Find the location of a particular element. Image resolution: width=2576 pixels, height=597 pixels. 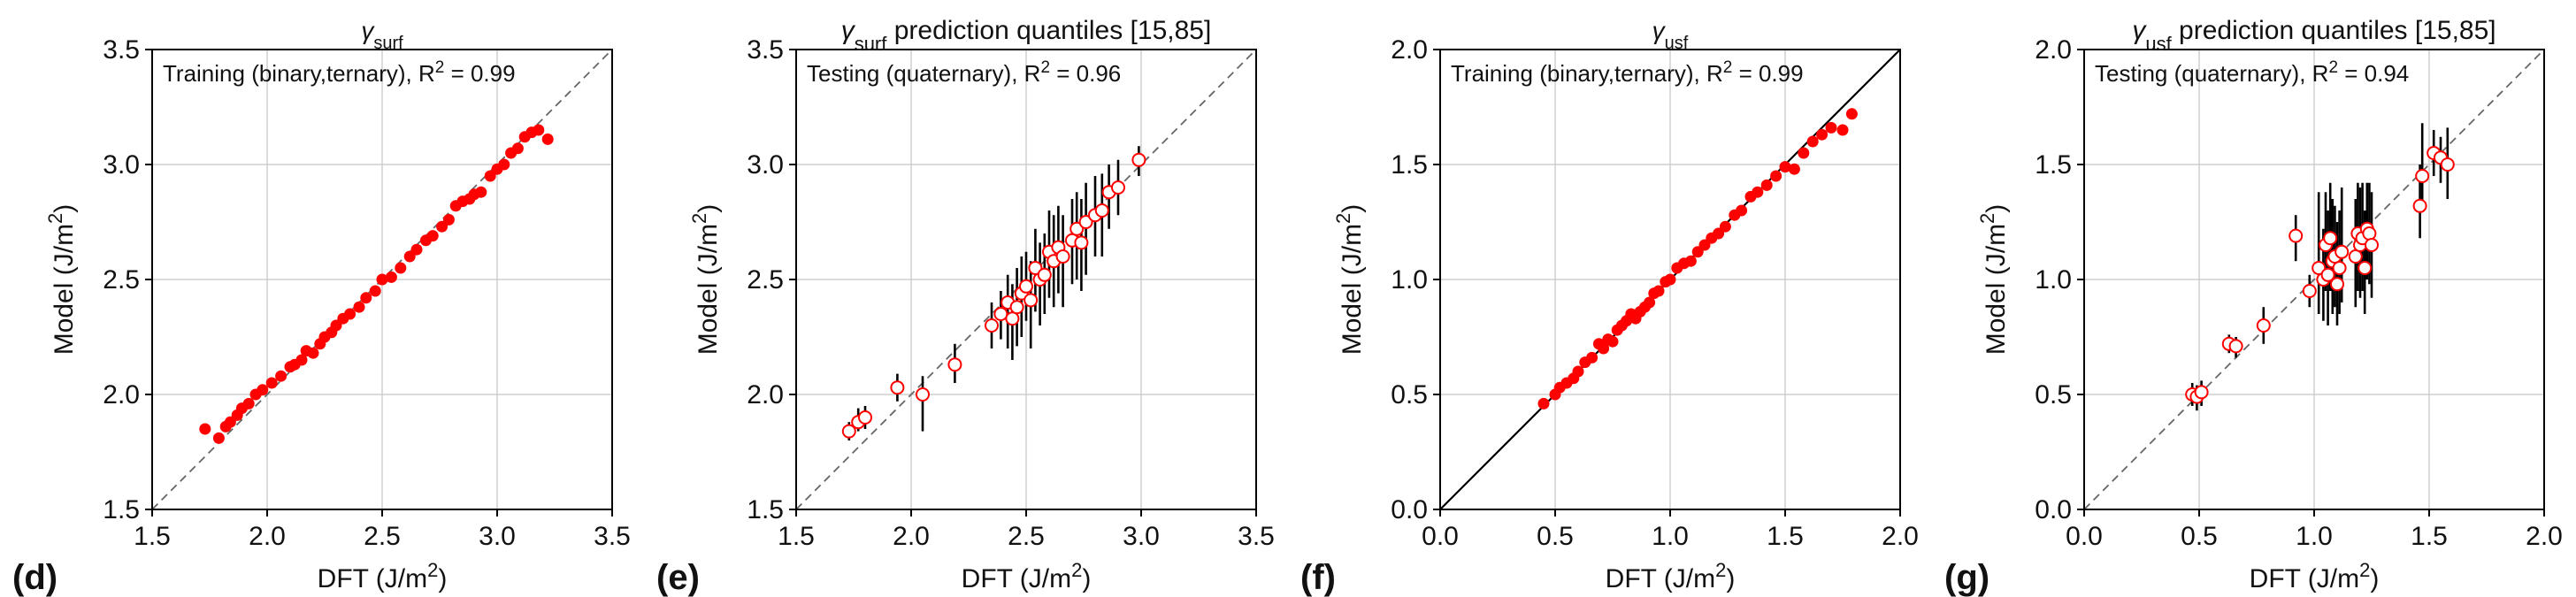

chart-title: γsurf is located at coordinates (382, 35).